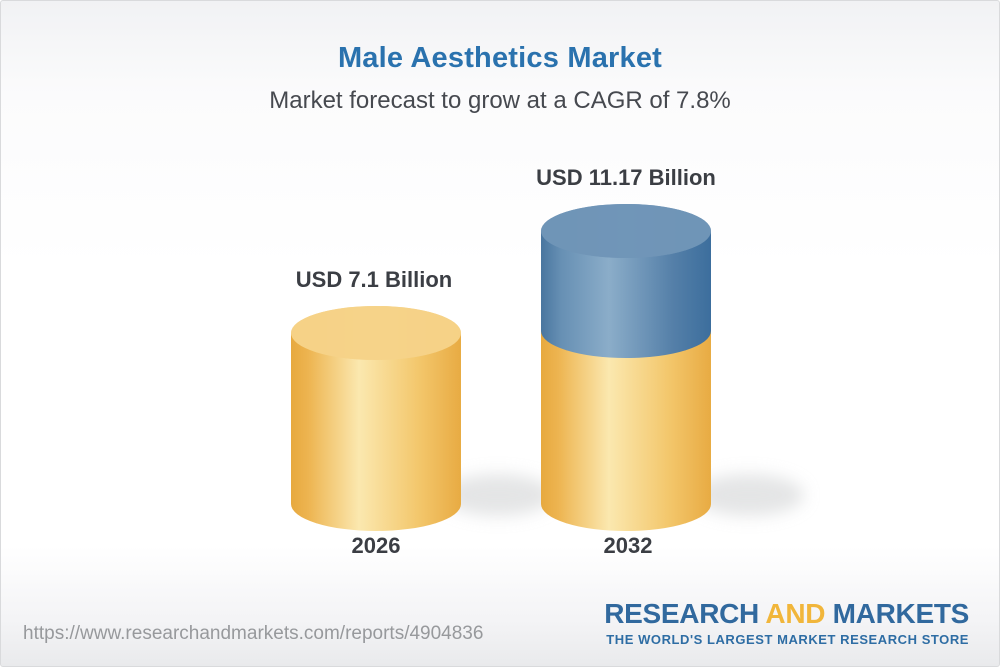 Image resolution: width=1000 pixels, height=667 pixels. What do you see at coordinates (626, 177) in the screenshot?
I see `value-label-2032: USD 11.17 Billion` at bounding box center [626, 177].